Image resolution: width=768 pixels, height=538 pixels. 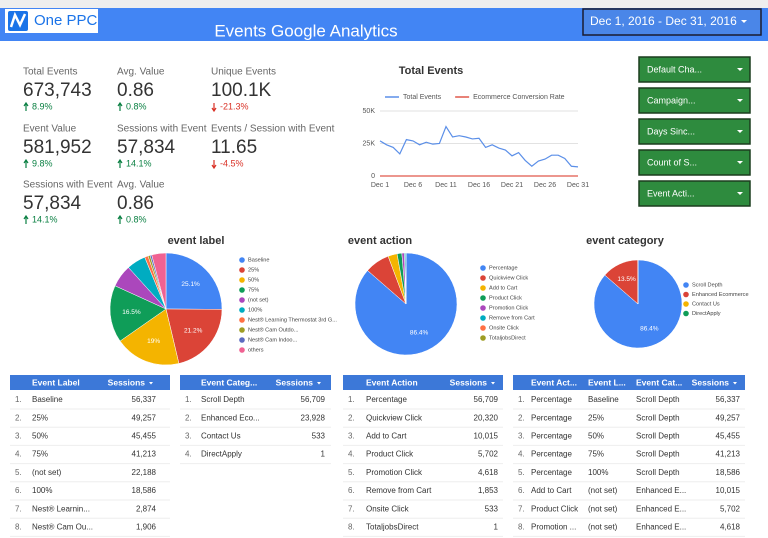 What do you see at coordinates (258, 300) in the screenshot?
I see `legend-label: (not set)` at bounding box center [258, 300].